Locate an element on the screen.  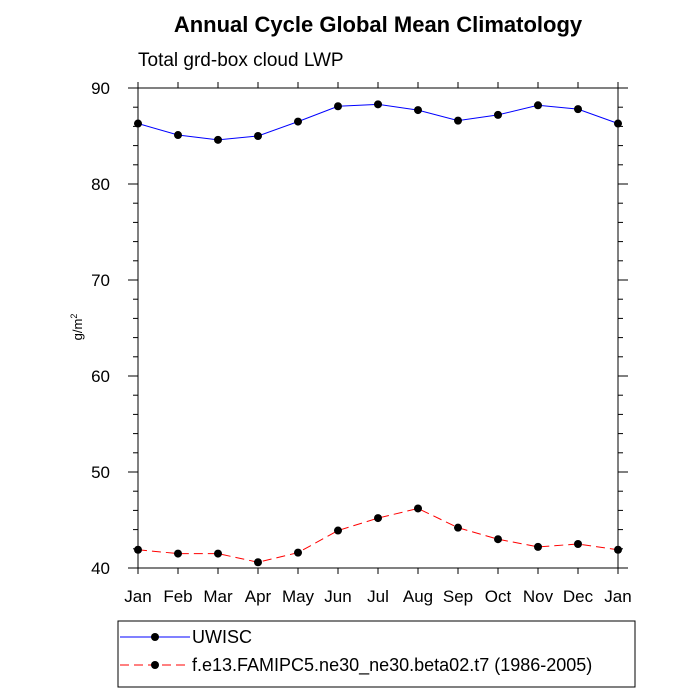
x-tick-label-5: Jun is located at coordinates (337, 596).